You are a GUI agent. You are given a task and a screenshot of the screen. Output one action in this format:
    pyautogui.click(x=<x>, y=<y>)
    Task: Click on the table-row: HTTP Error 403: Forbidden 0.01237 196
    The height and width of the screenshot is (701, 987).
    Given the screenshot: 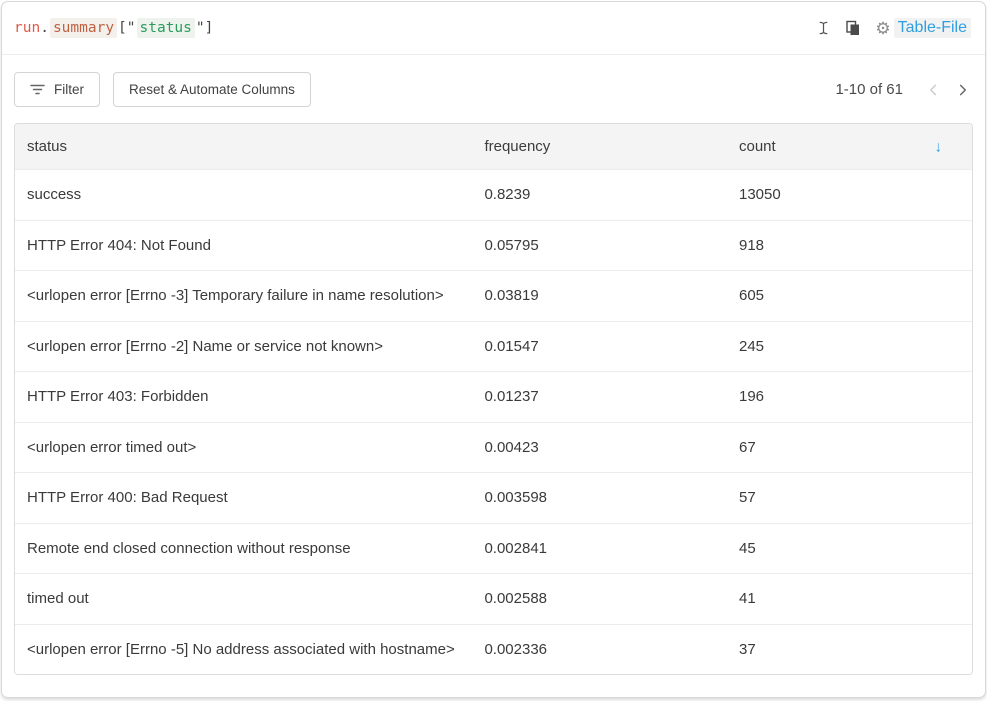 What is the action you would take?
    pyautogui.click(x=493, y=396)
    